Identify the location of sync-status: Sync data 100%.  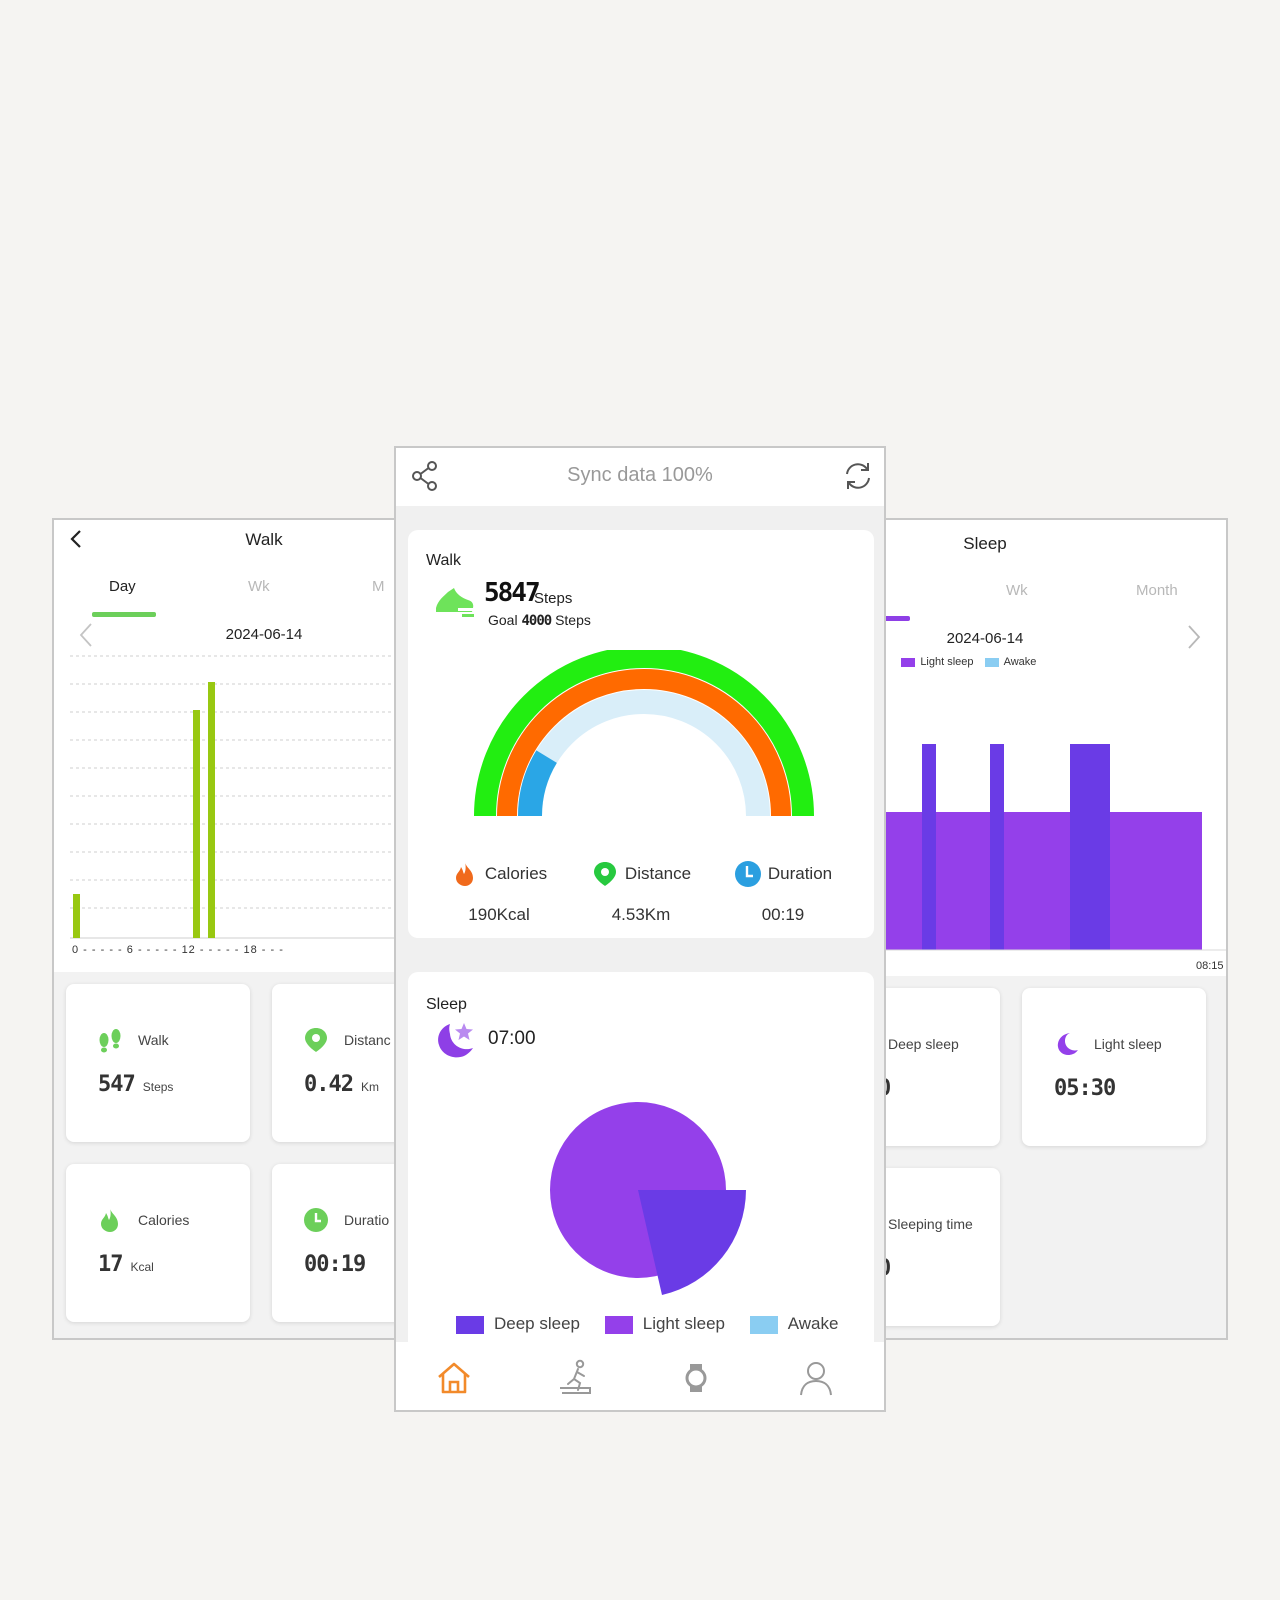
(640, 475).